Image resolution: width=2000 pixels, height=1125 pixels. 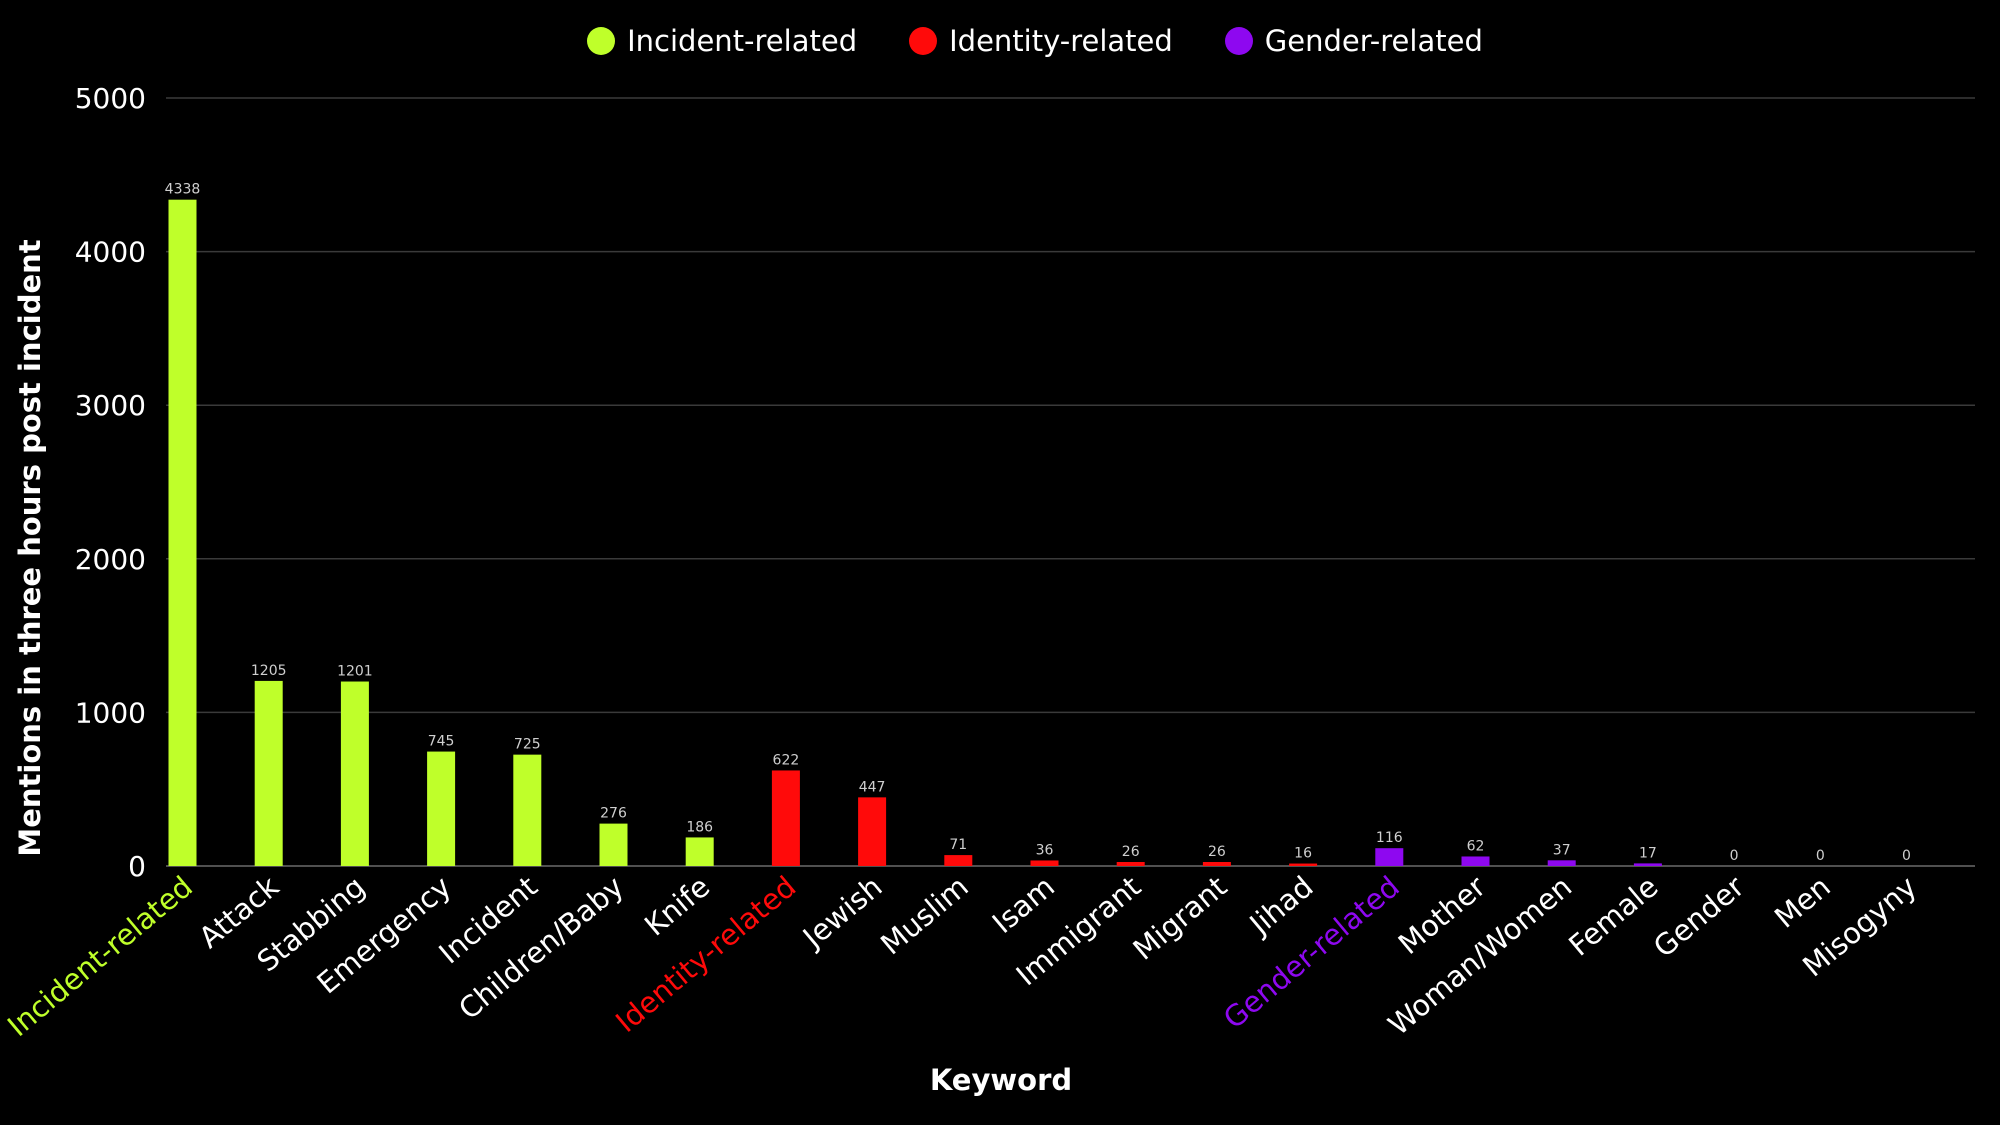 What do you see at coordinates (613, 814) in the screenshot?
I see `value-label-children-baby: 276` at bounding box center [613, 814].